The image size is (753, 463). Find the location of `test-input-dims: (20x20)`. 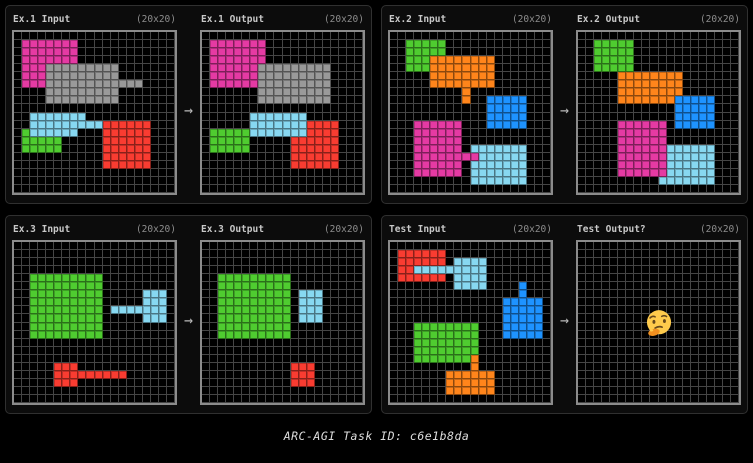

test-input-dims: (20x20) is located at coordinates (531, 229).